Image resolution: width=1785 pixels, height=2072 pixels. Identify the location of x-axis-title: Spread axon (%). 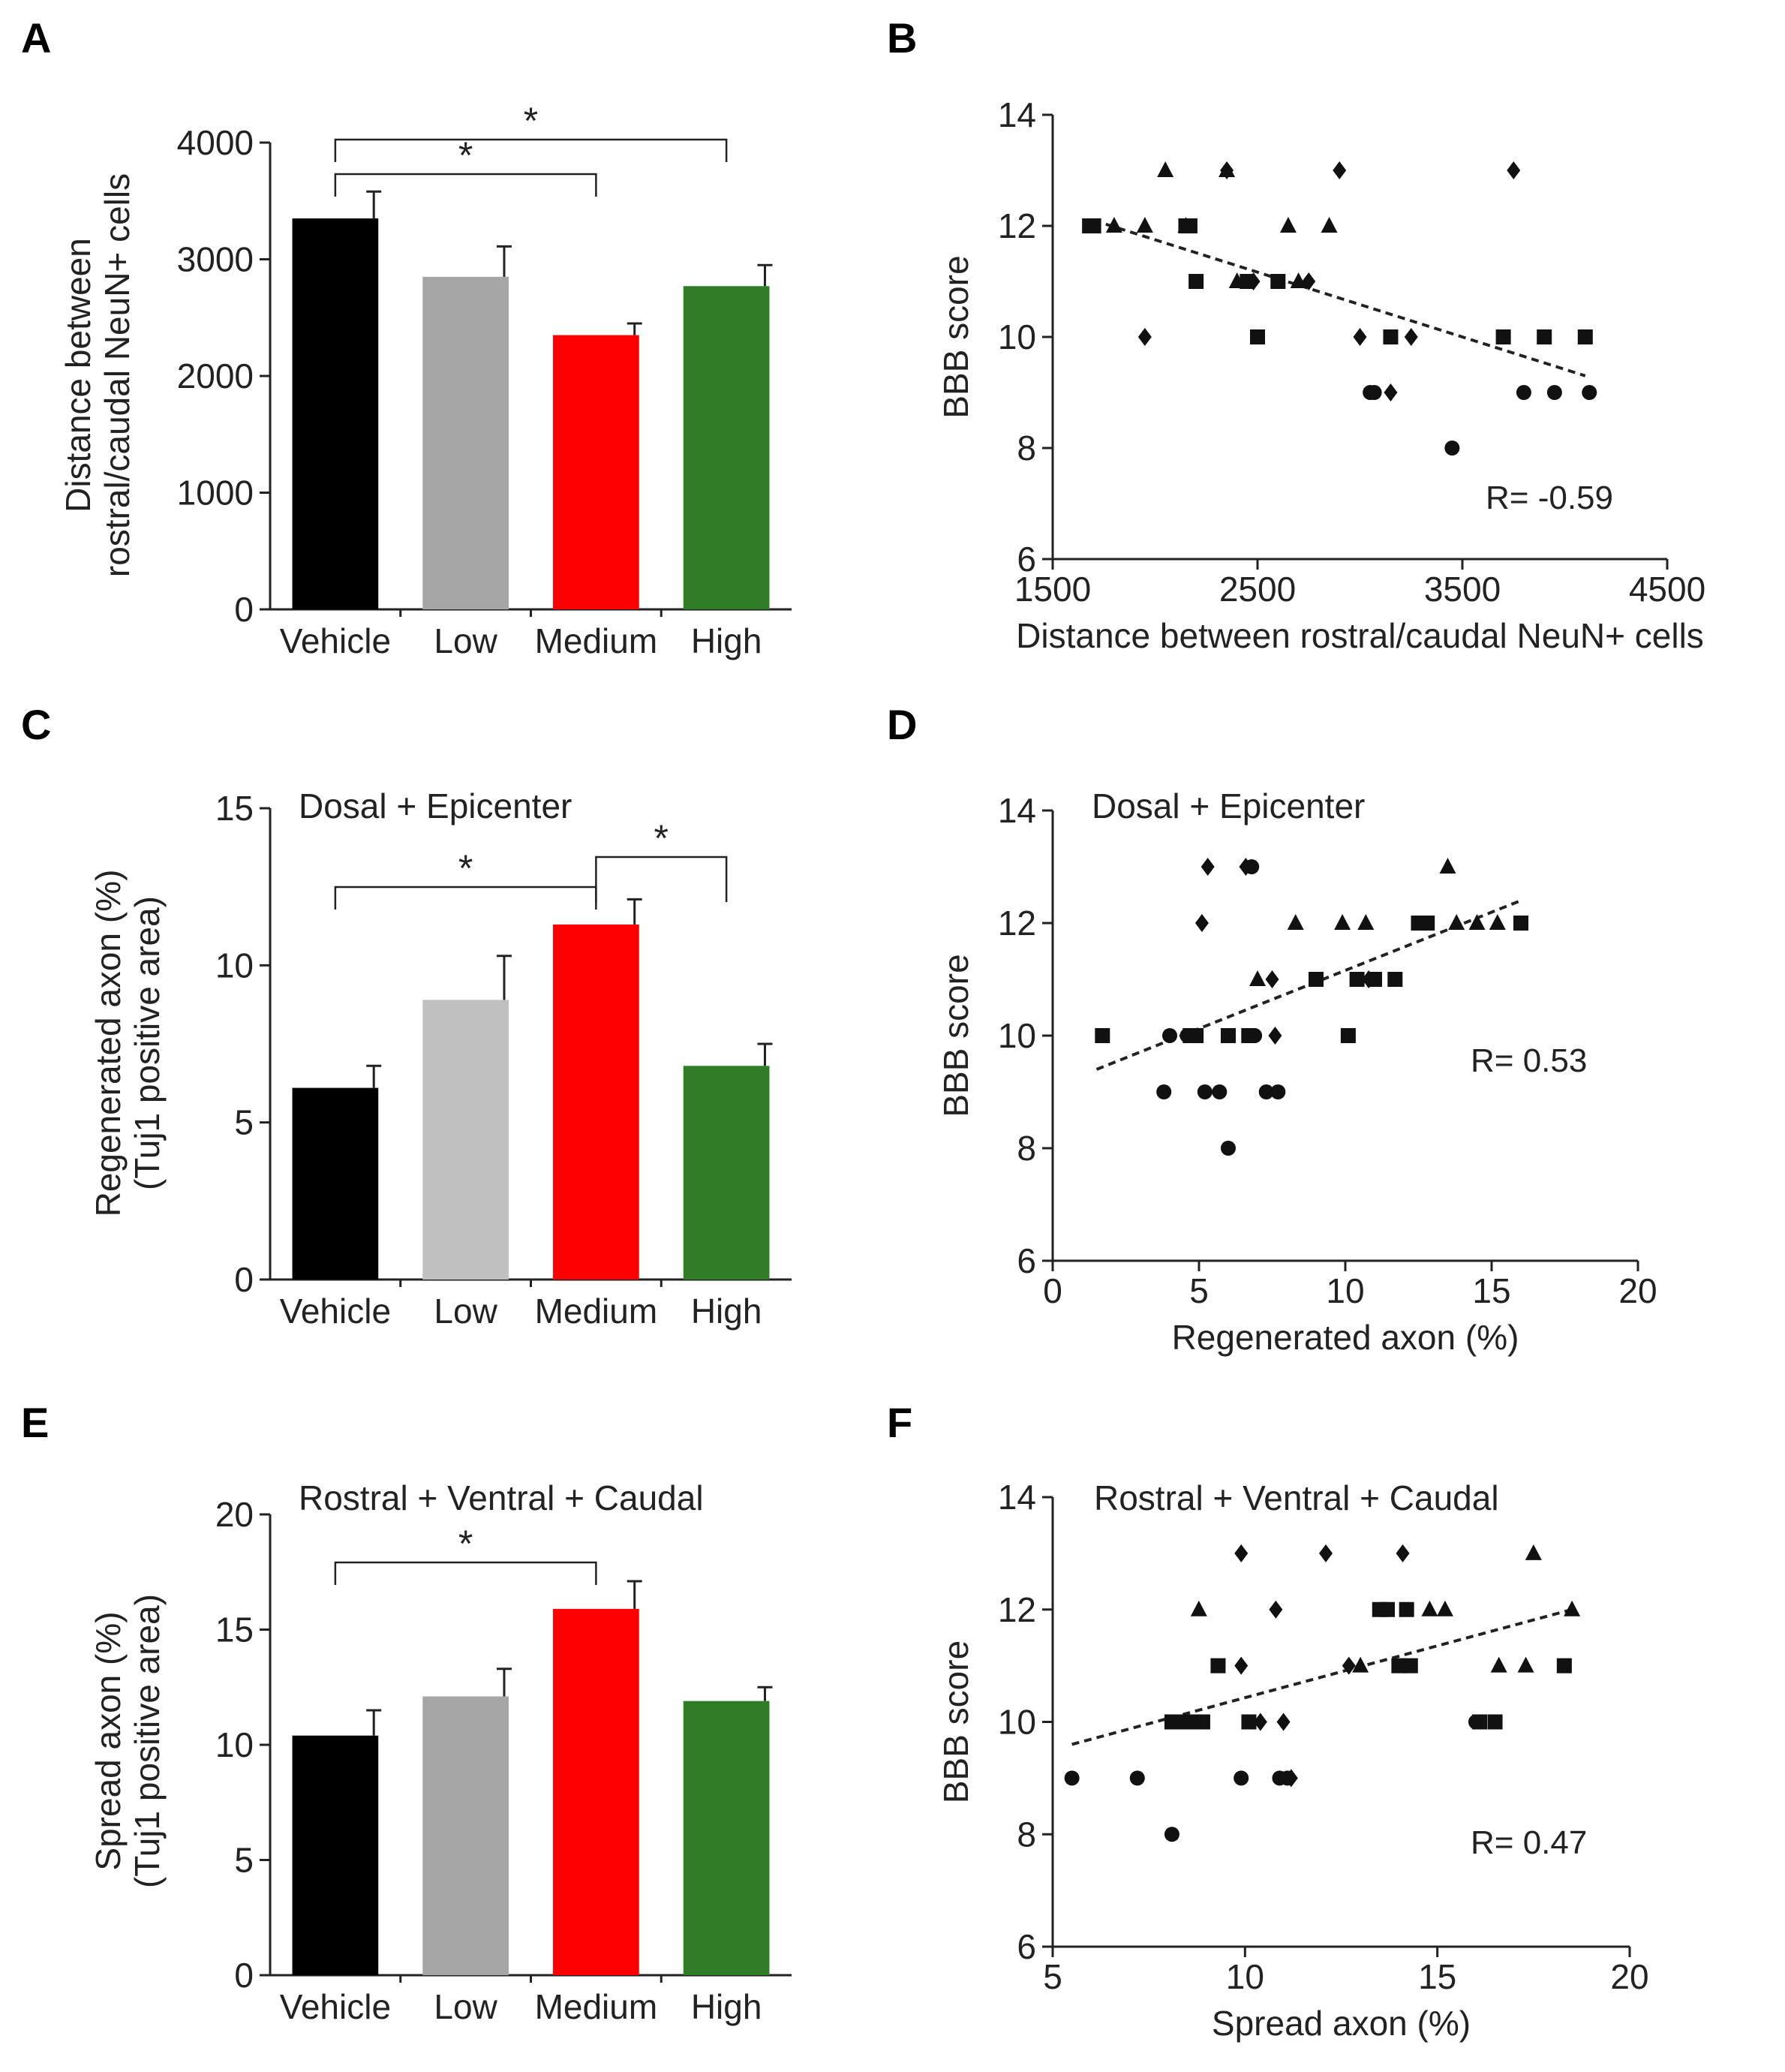
(1341, 2023).